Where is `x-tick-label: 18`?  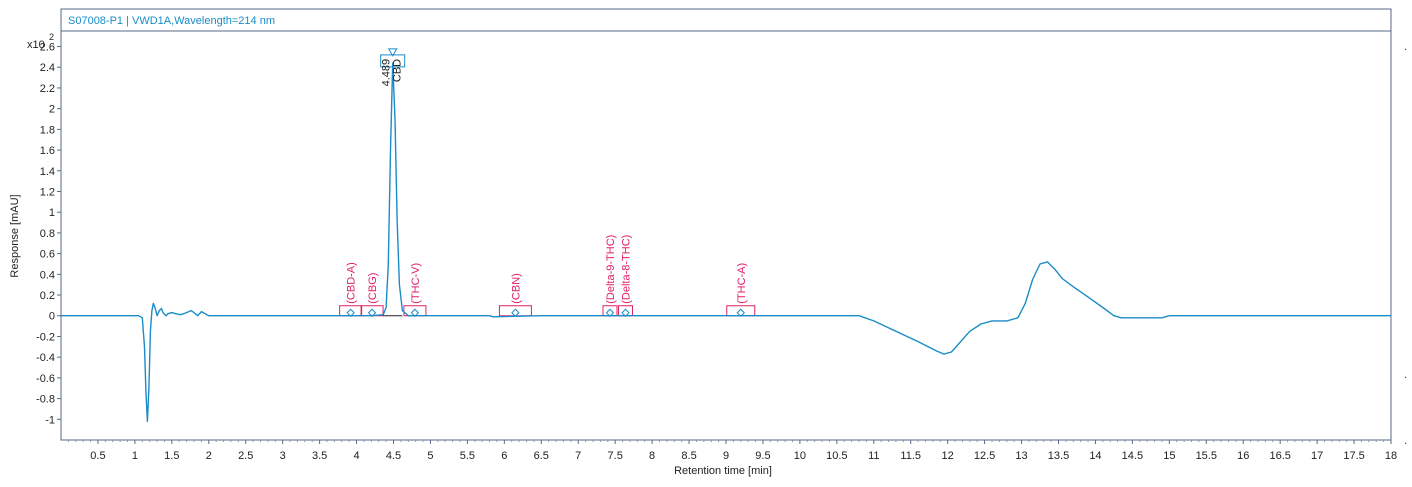
x-tick-label: 18 is located at coordinates (1391, 456).